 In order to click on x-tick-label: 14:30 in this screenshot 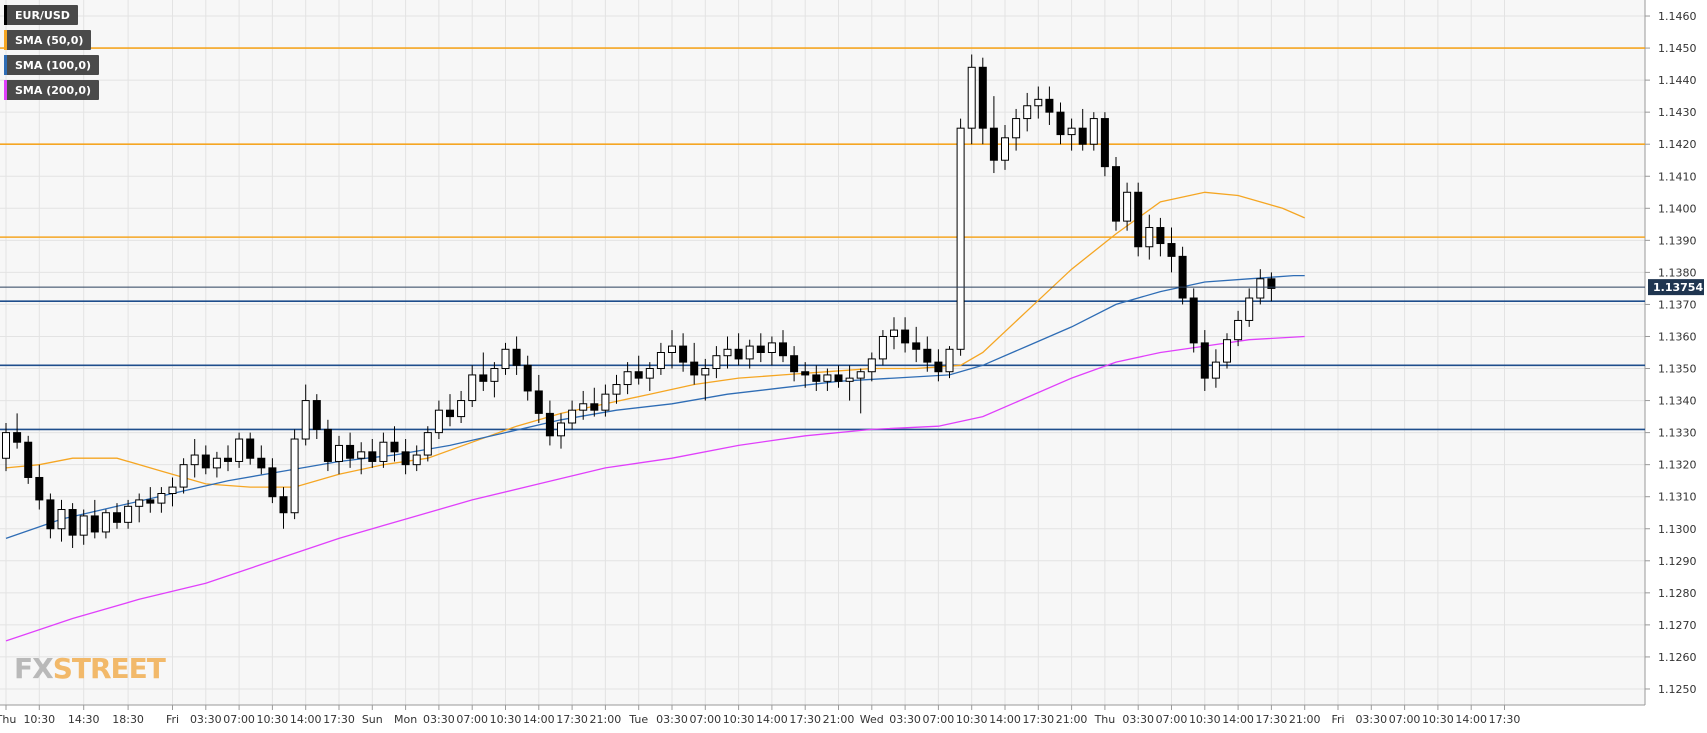, I will do `click(84, 719)`.